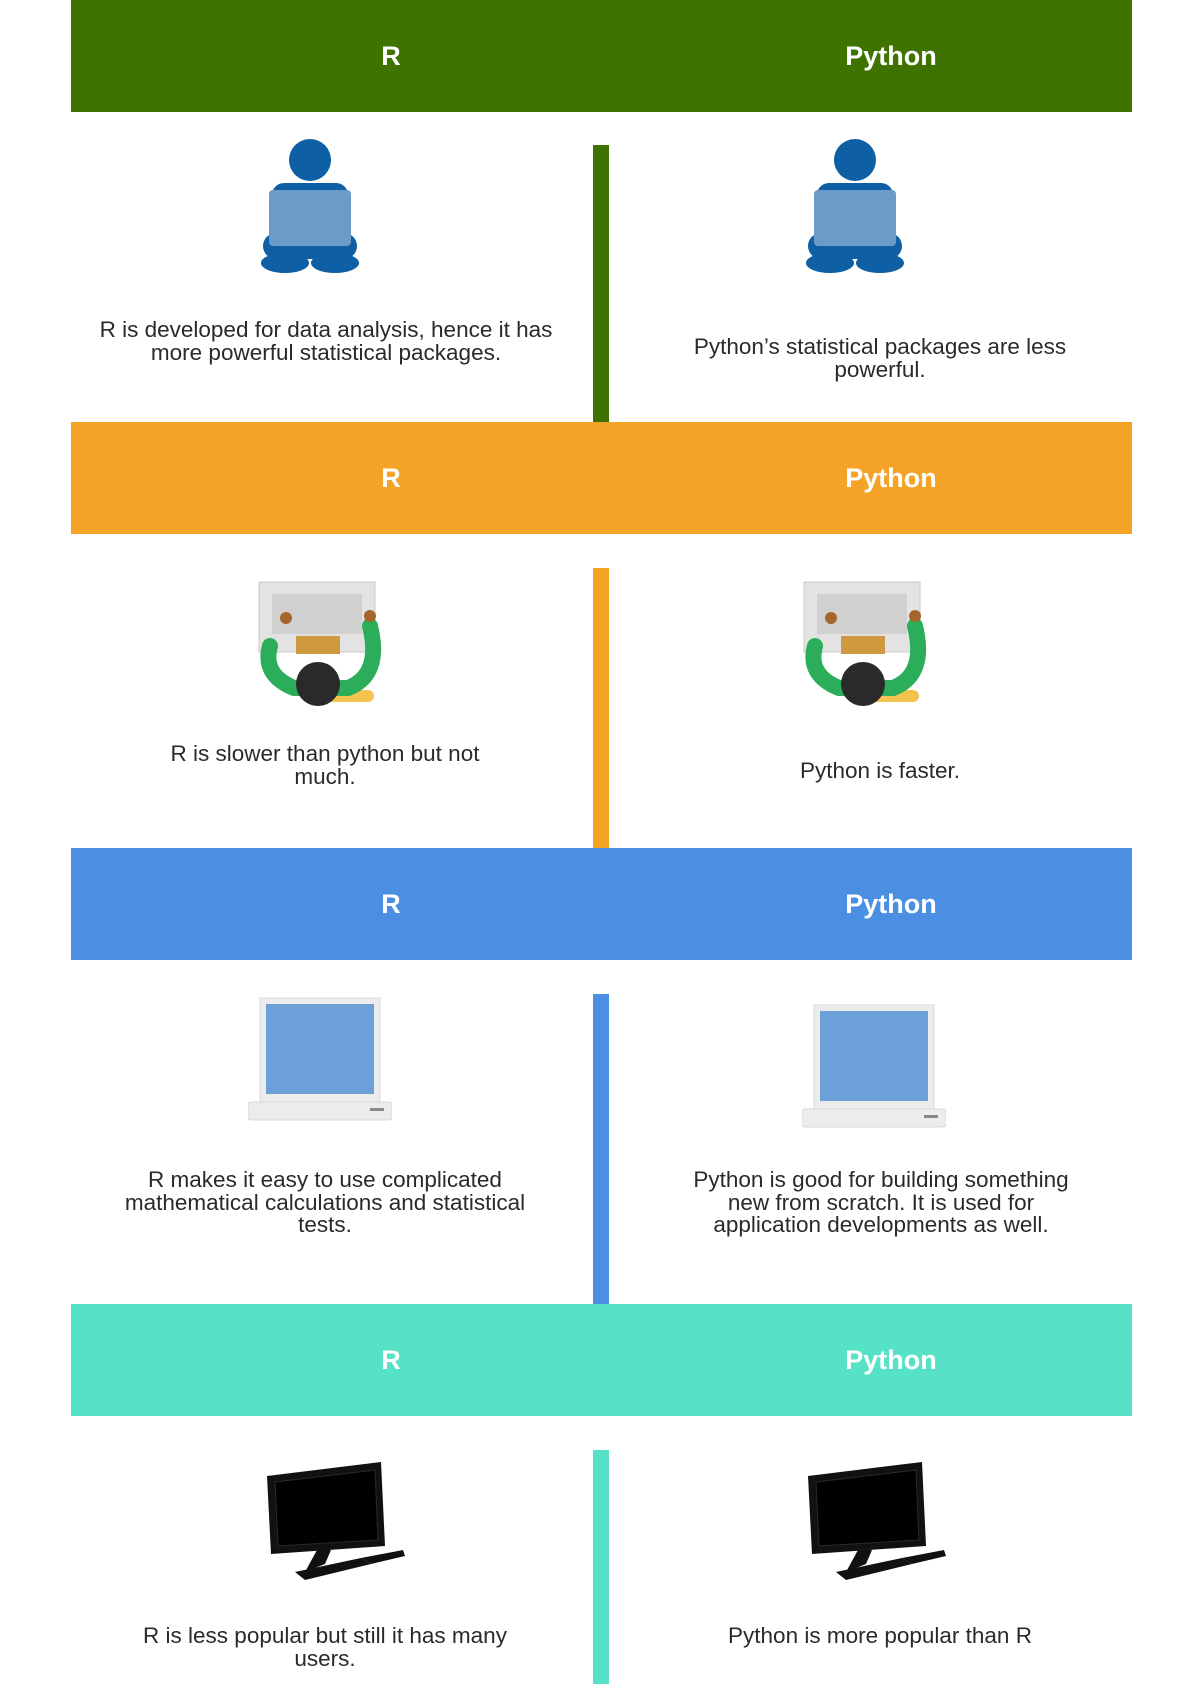 The height and width of the screenshot is (1684, 1190). Describe the element at coordinates (601, 904) in the screenshot. I see `section-3-header: R Python` at that location.